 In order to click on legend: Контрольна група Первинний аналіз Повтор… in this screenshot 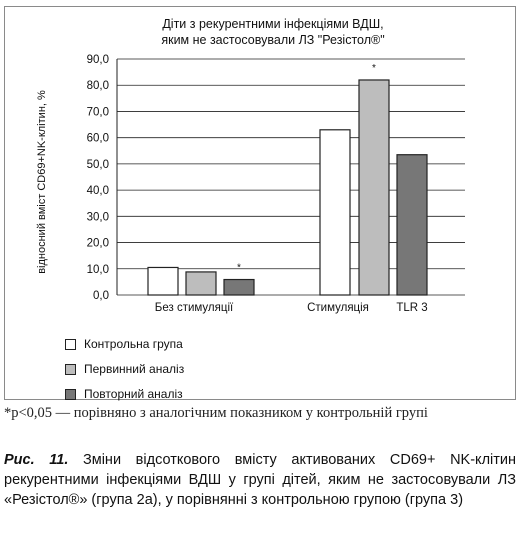, I will do `click(124, 370)`.